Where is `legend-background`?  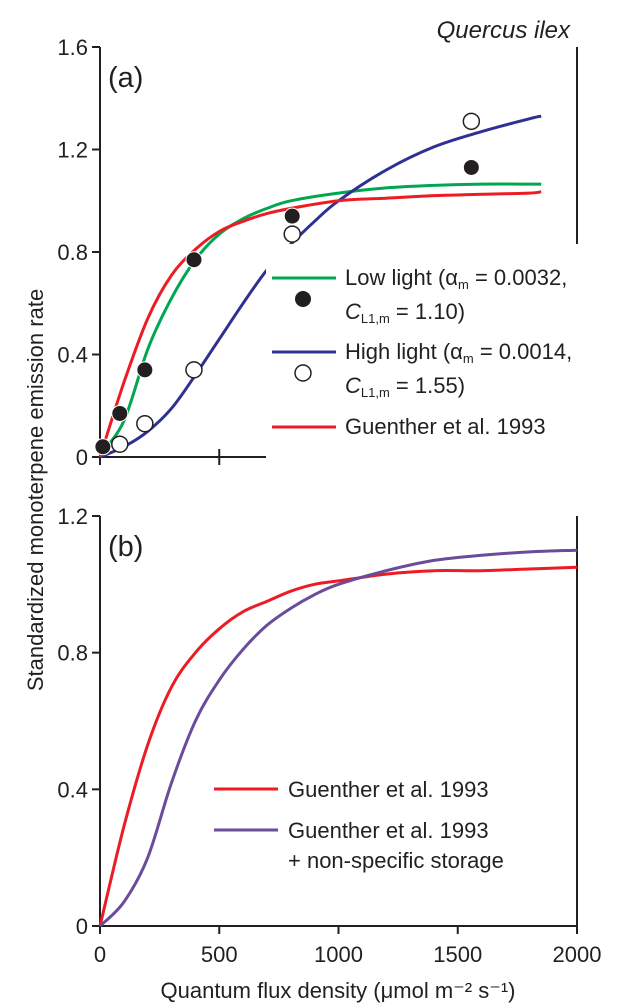 legend-background is located at coordinates (426, 355).